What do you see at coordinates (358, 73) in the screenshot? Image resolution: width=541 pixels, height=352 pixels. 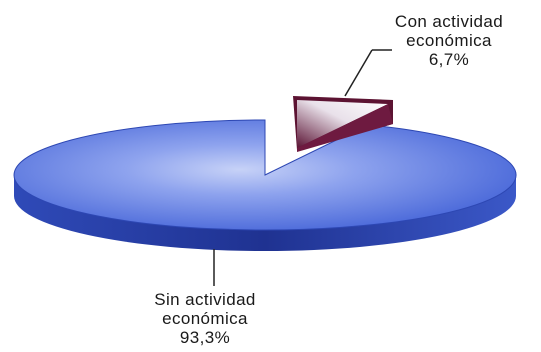 I see `leader-line-con` at bounding box center [358, 73].